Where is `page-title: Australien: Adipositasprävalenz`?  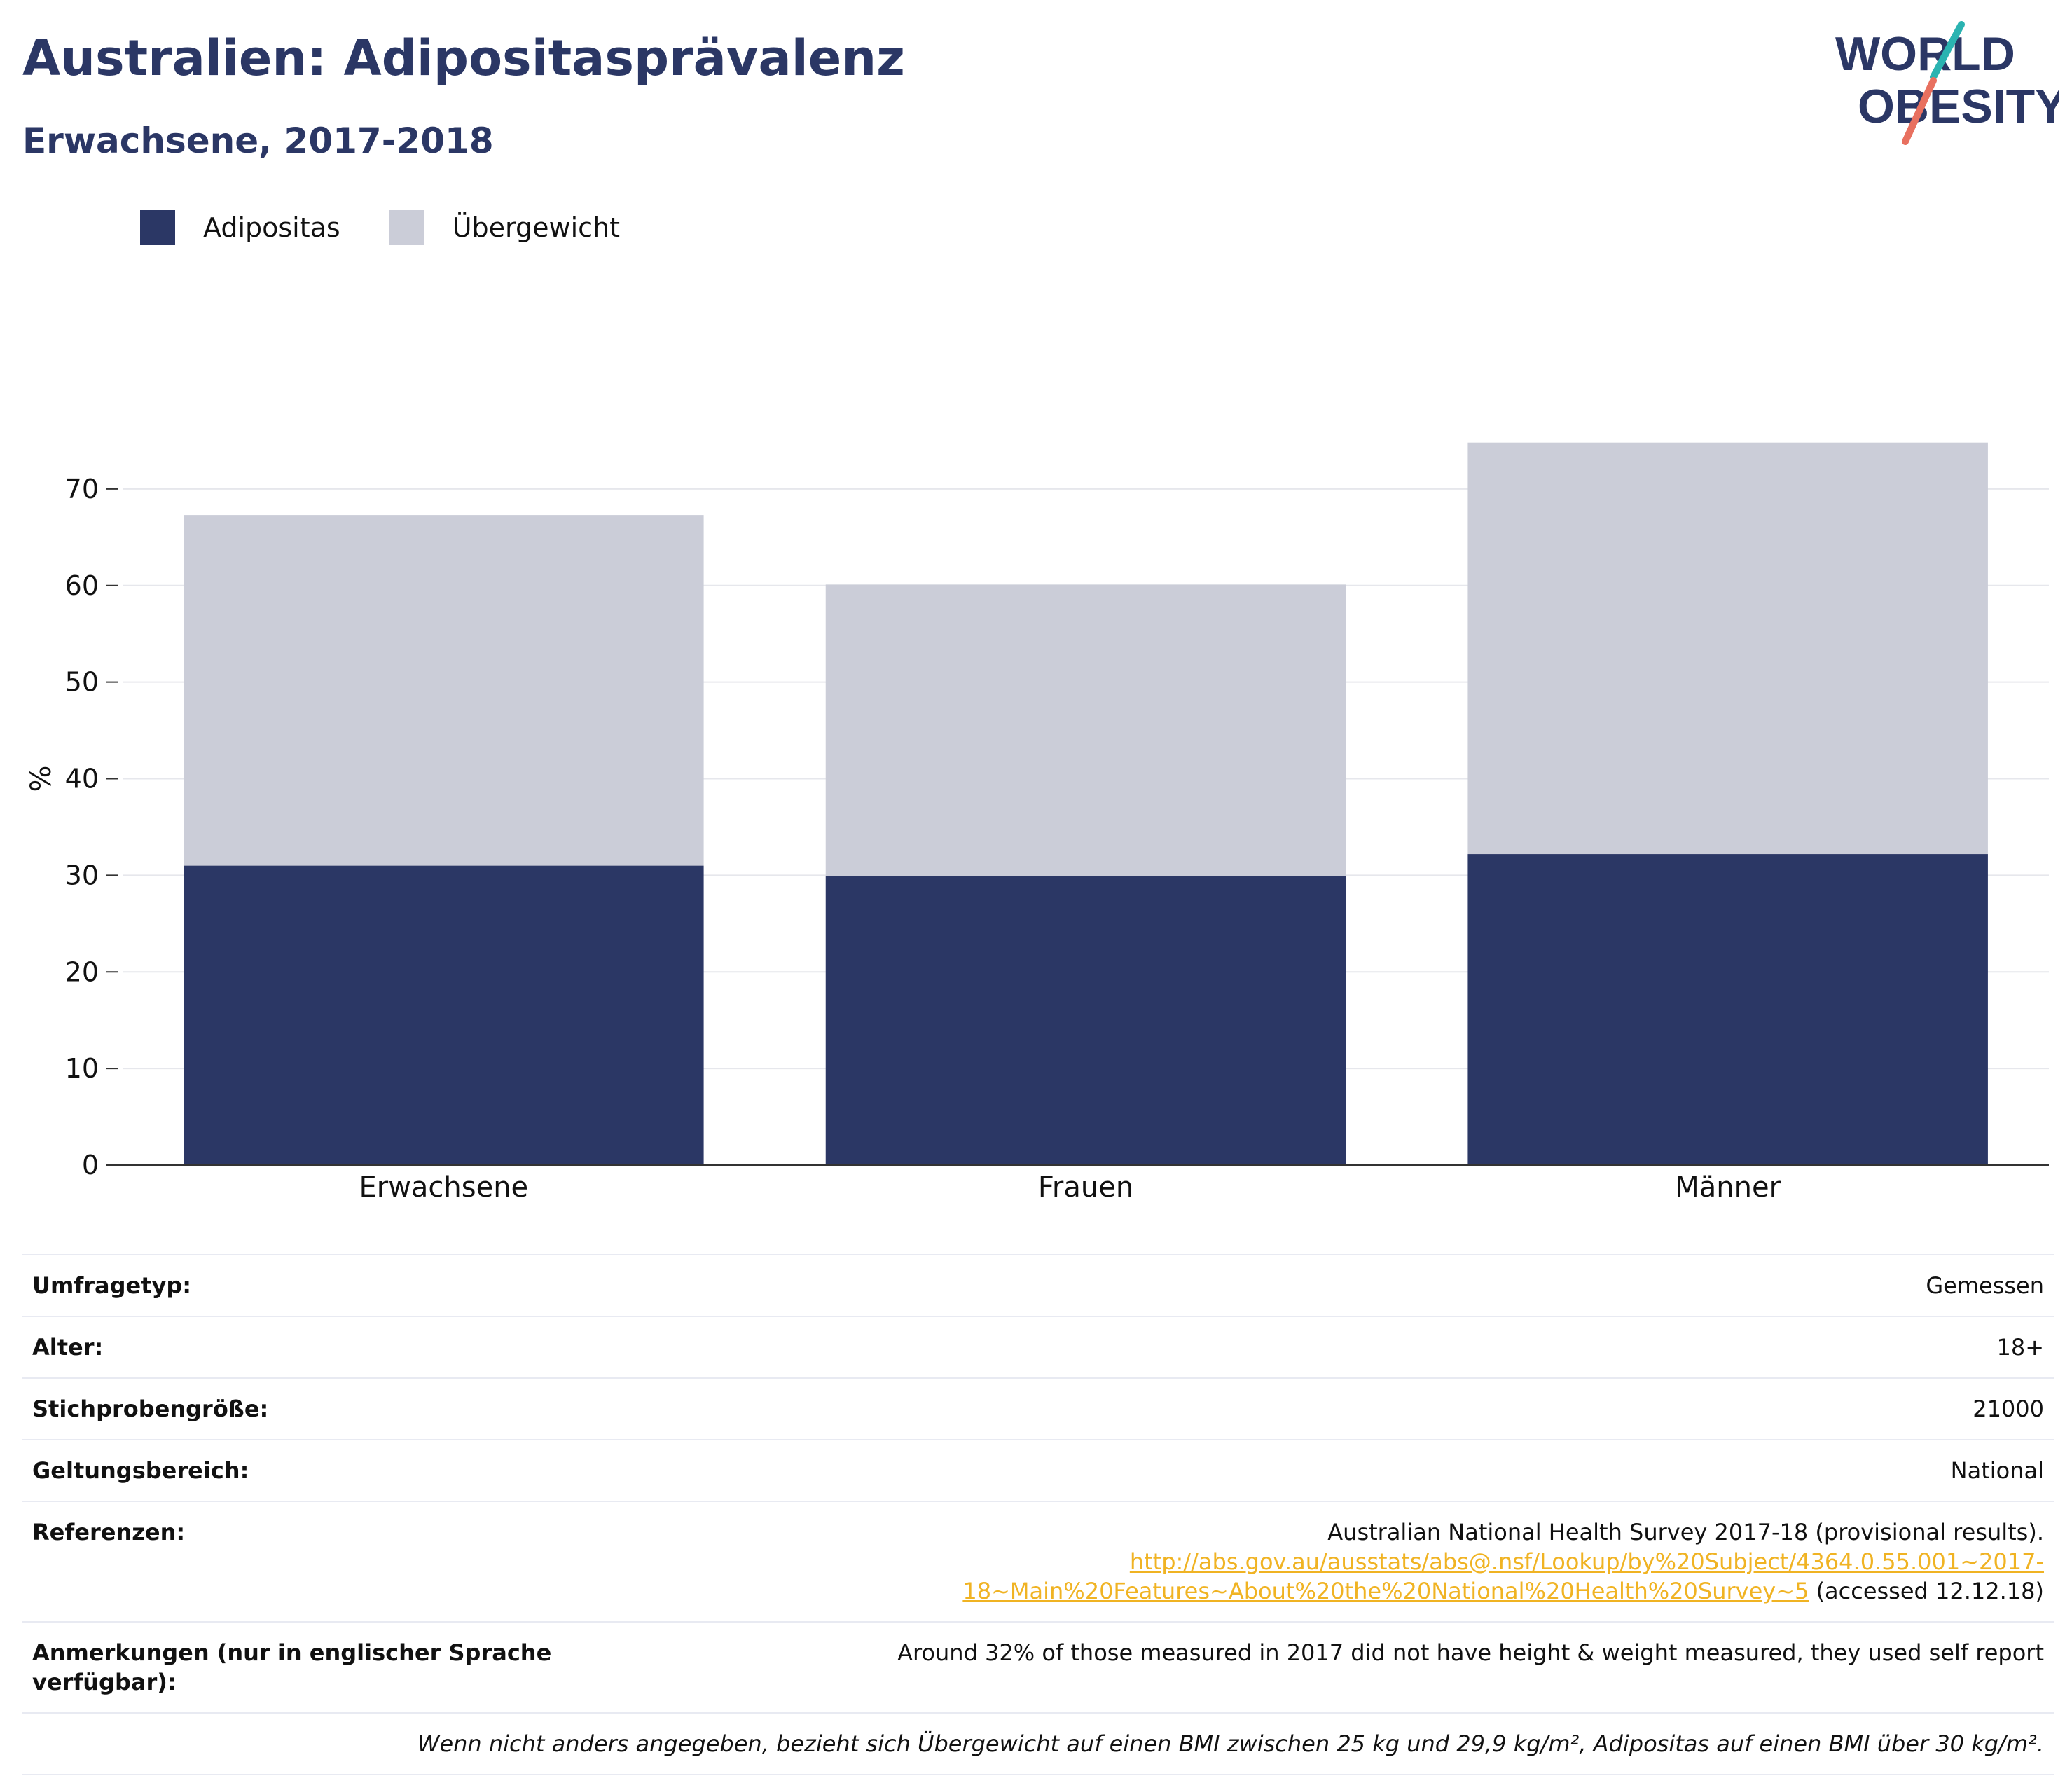
page-title: Australien: Adipositasprävalenz is located at coordinates (464, 58).